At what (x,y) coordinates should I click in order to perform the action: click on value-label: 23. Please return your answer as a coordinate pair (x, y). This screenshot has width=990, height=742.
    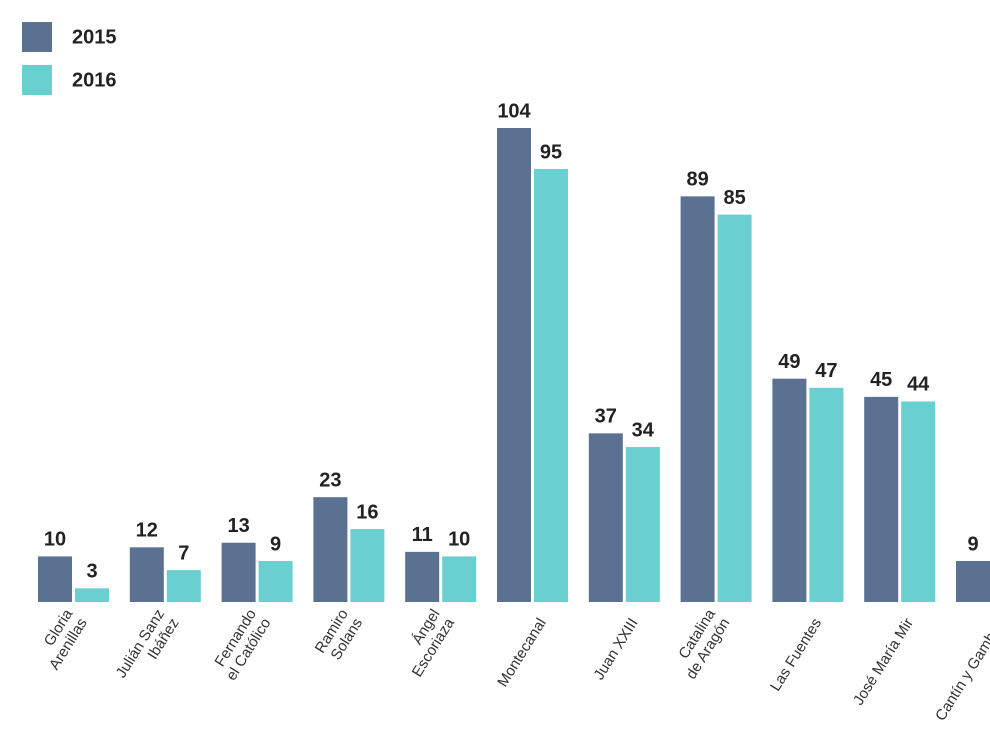
    Looking at the image, I should click on (330, 480).